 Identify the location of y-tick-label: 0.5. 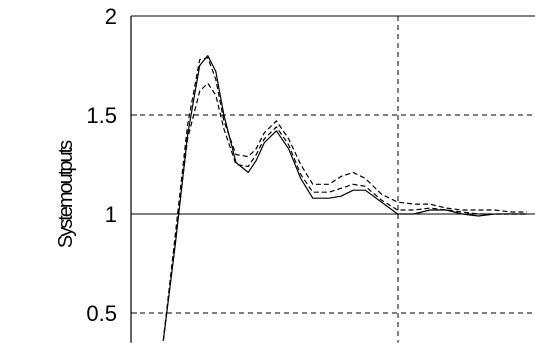
(101, 313).